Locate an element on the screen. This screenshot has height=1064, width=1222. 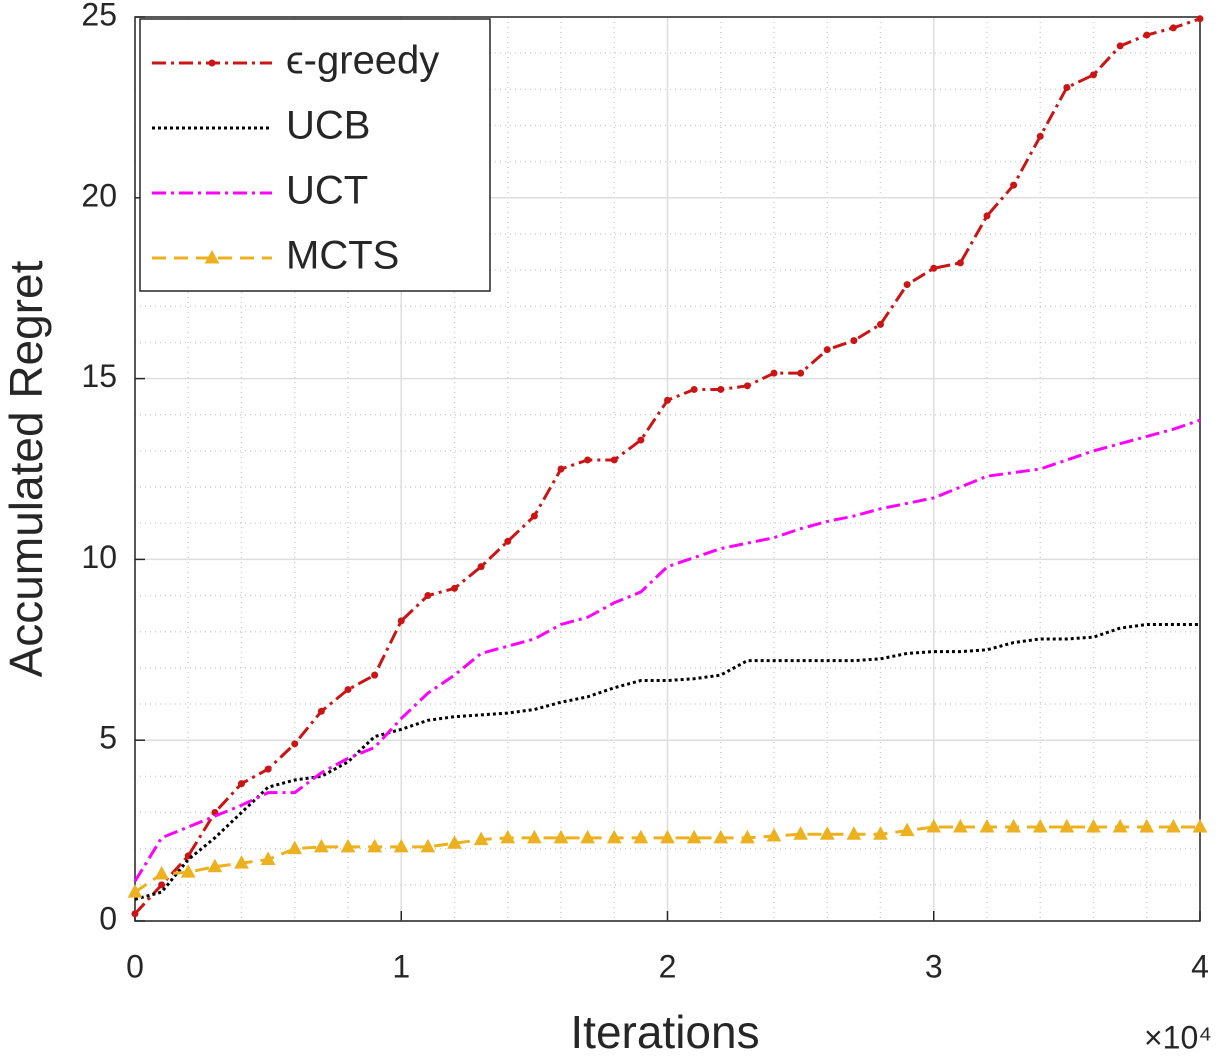
x-tick-label: 1 is located at coordinates (401, 966).